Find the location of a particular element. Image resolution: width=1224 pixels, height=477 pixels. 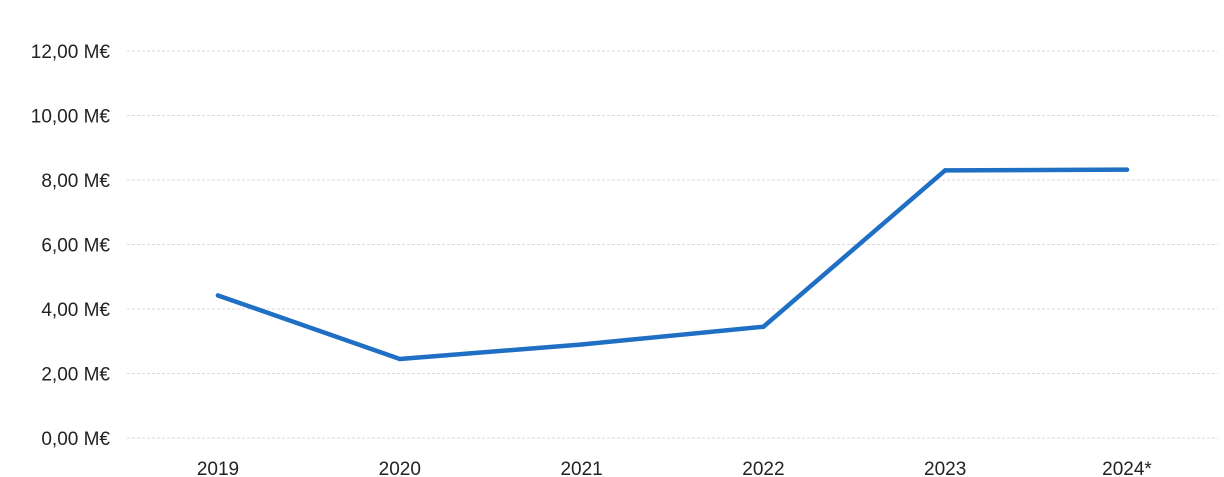

y-tick-label: 10,00 M€ is located at coordinates (71, 117).